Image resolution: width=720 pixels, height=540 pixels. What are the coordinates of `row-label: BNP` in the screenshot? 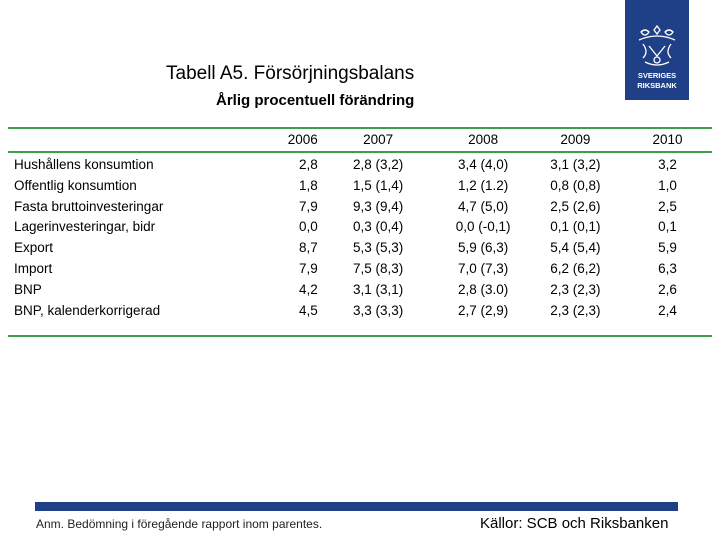 It's located at (28, 289).